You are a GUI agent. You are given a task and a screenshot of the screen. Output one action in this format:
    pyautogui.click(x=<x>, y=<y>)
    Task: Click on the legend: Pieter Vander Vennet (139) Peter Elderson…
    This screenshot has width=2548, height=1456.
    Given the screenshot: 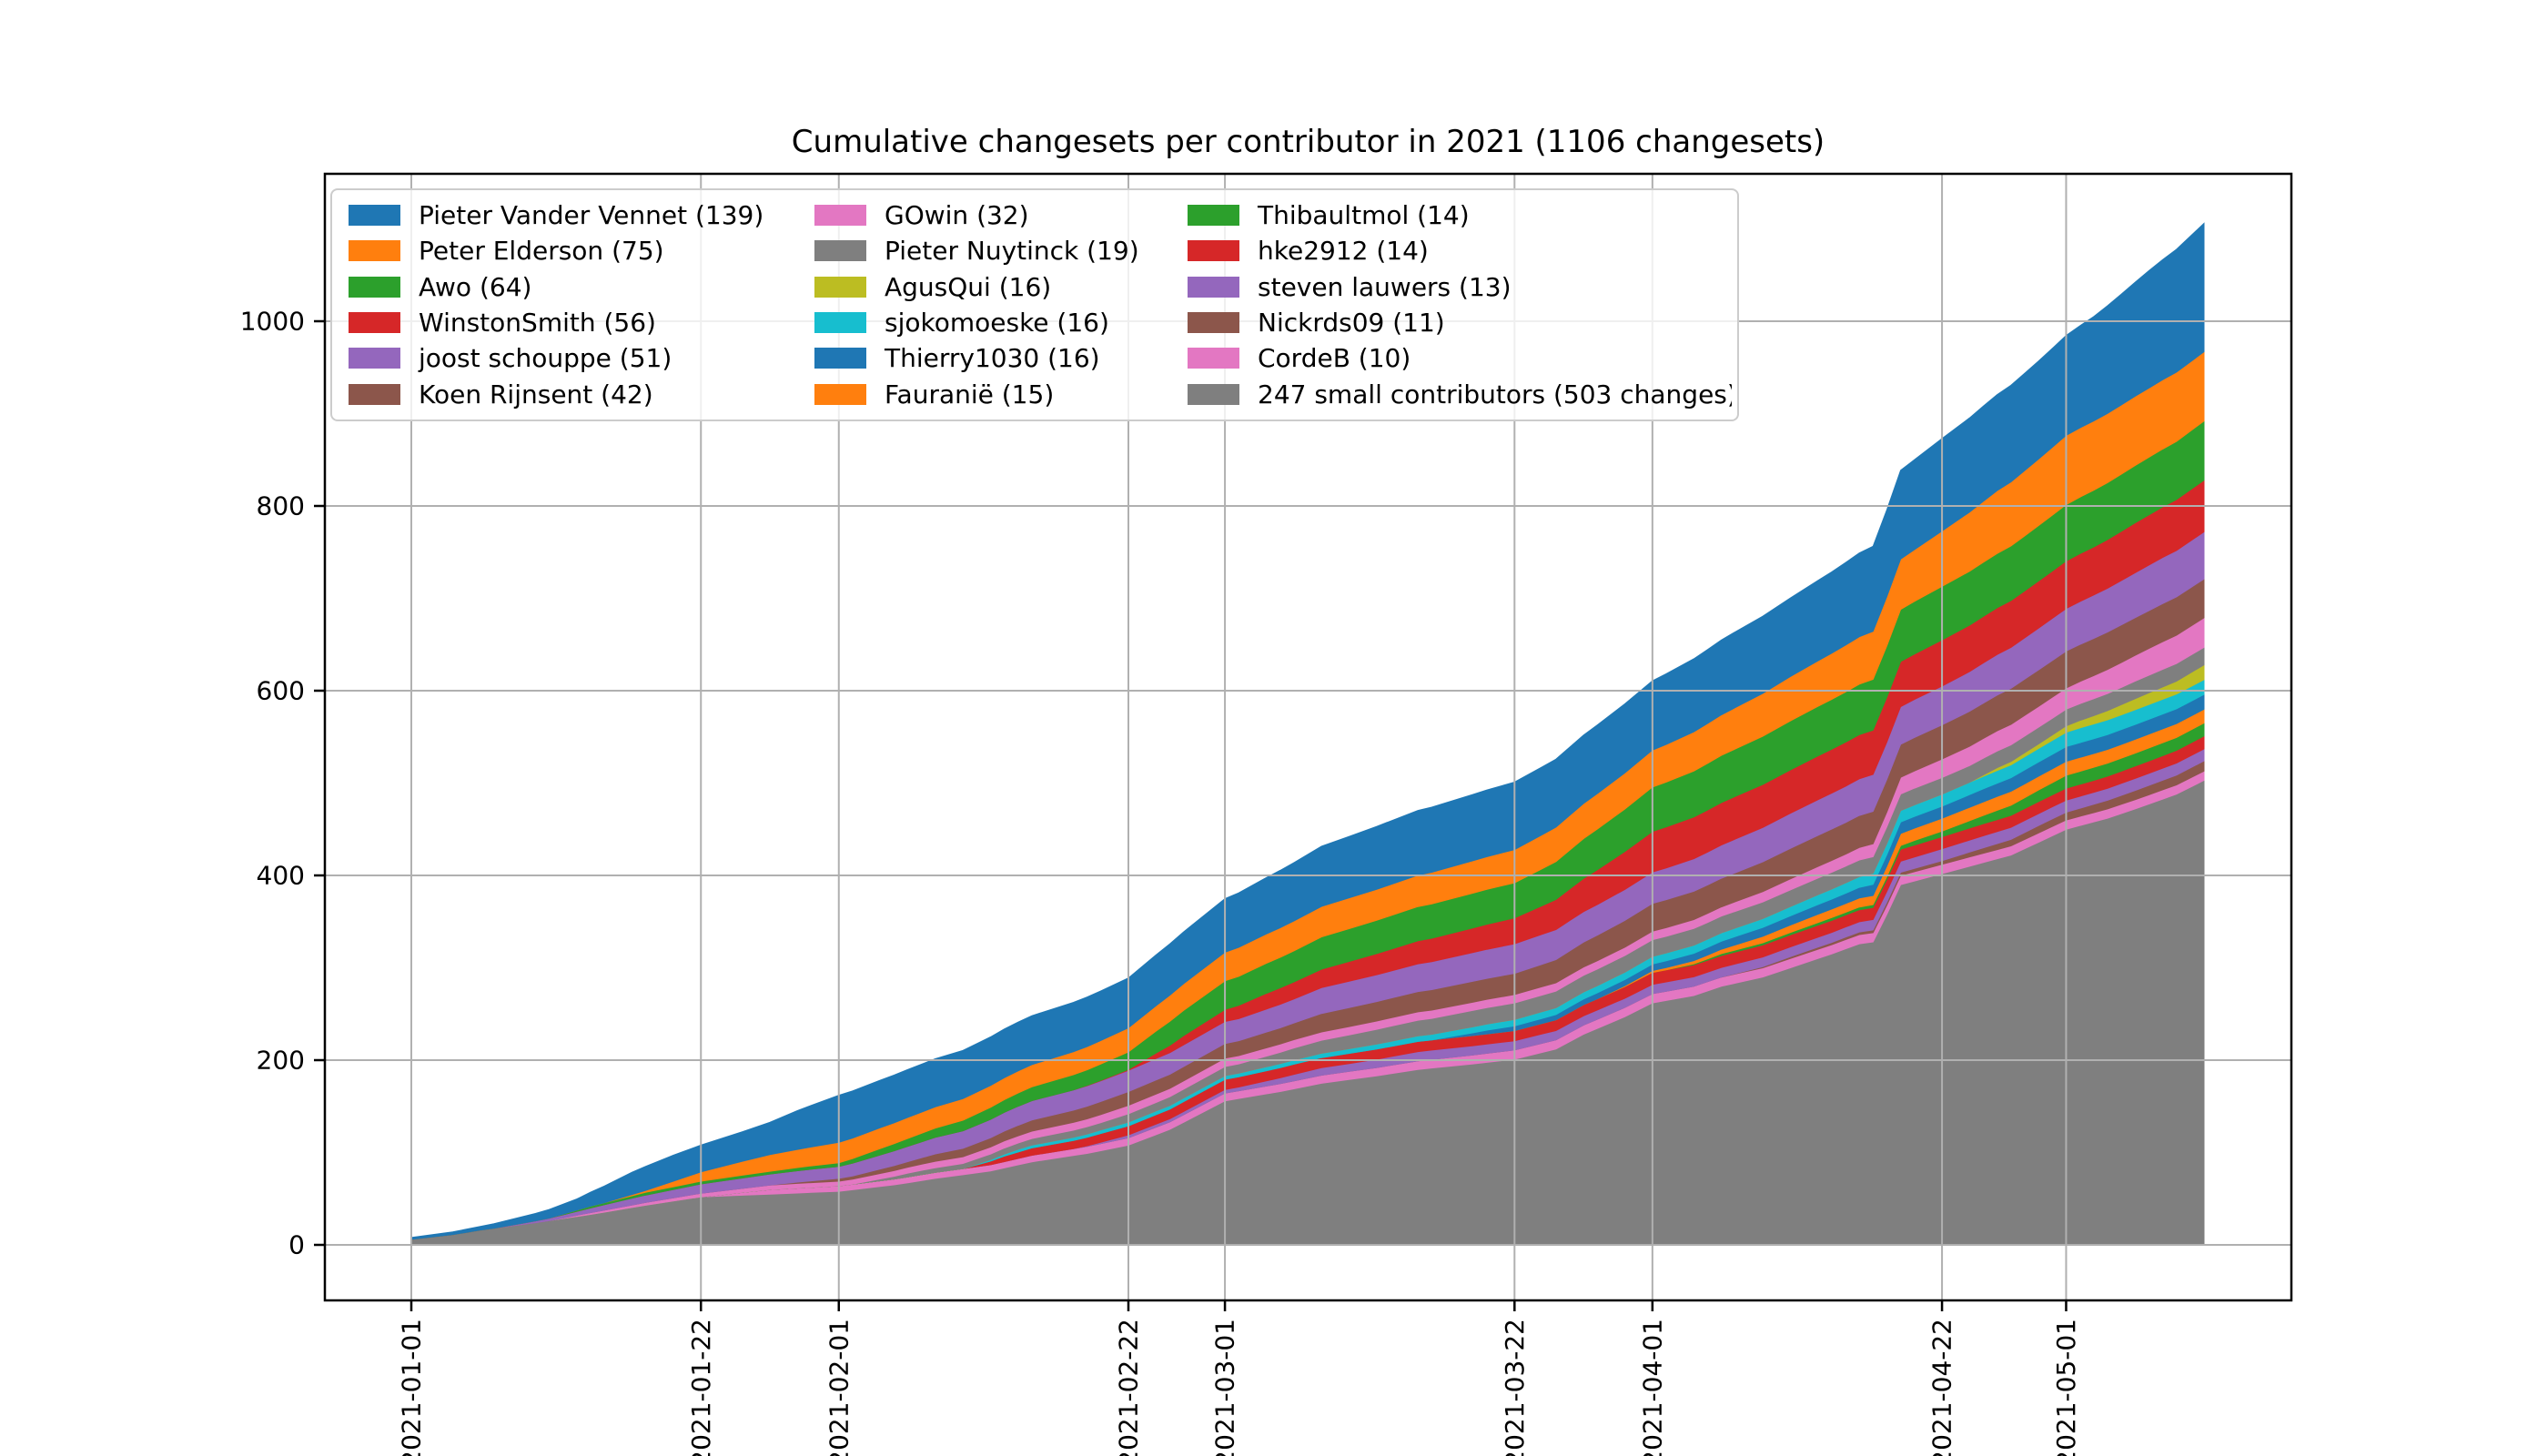 What is the action you would take?
    pyautogui.click(x=1034, y=305)
    